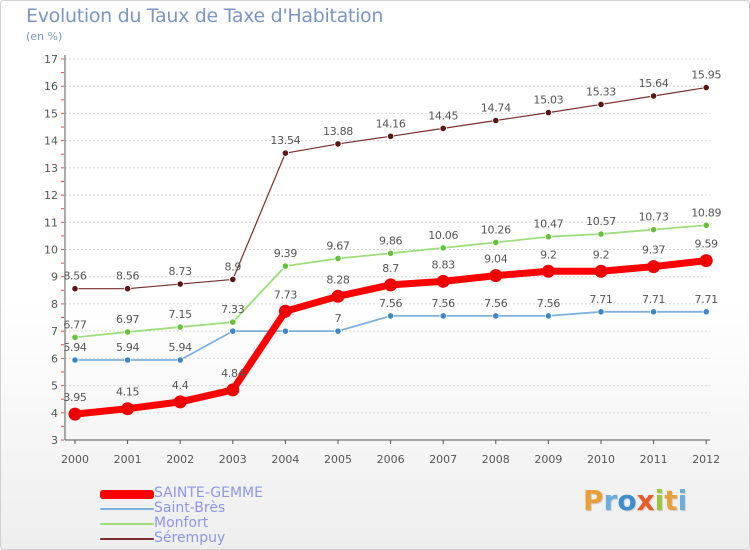  I want to click on data-label: 14.16, so click(391, 123).